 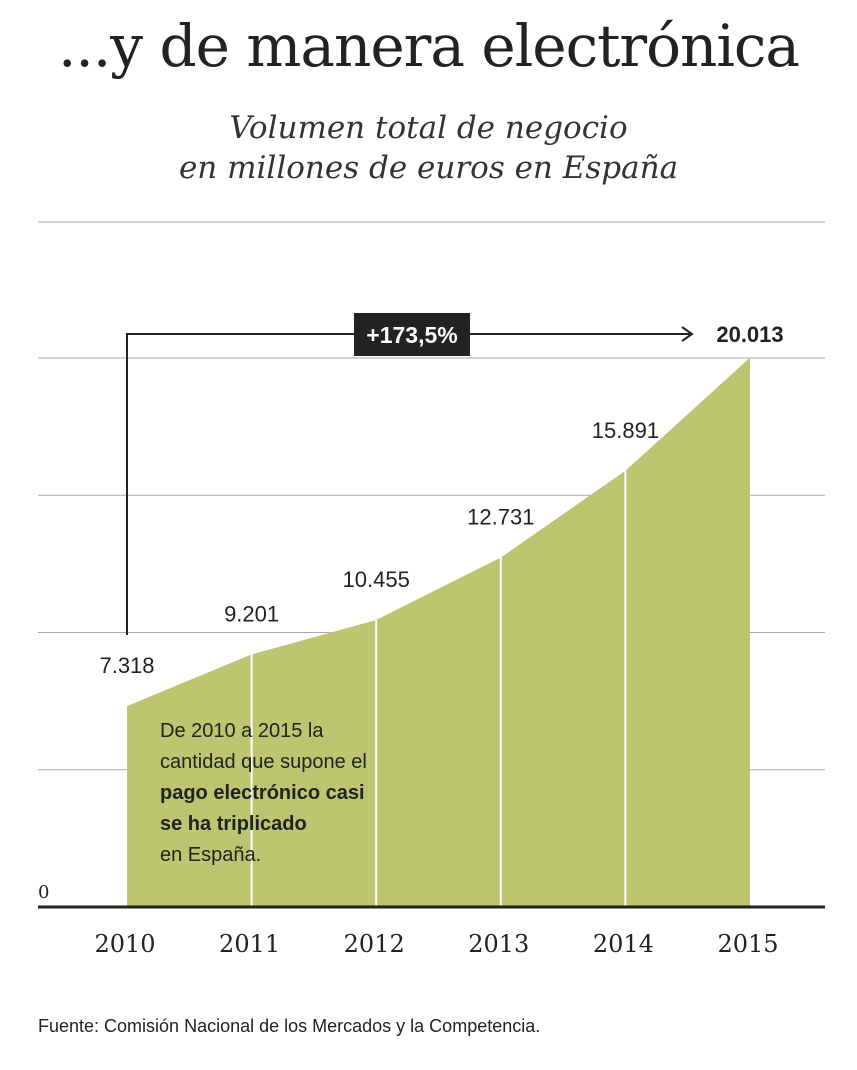 What do you see at coordinates (211, 855) in the screenshot?
I see `note-line: en España.` at bounding box center [211, 855].